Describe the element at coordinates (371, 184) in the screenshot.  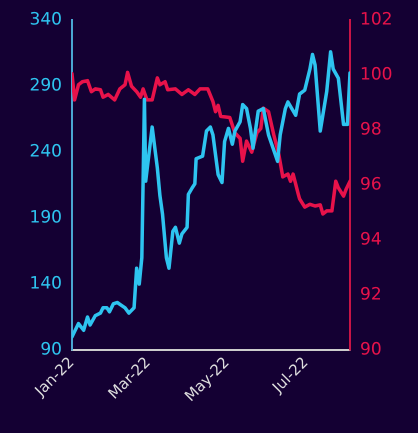
I see `y2-tick-label: 96` at that location.